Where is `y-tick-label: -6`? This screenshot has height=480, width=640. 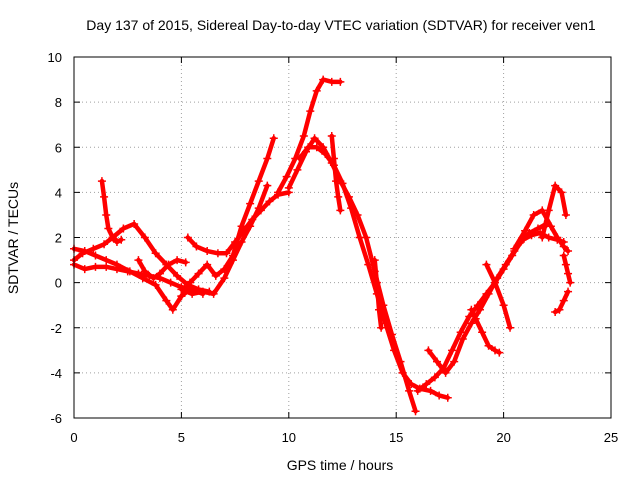
y-tick-label: -6 is located at coordinates (56, 418).